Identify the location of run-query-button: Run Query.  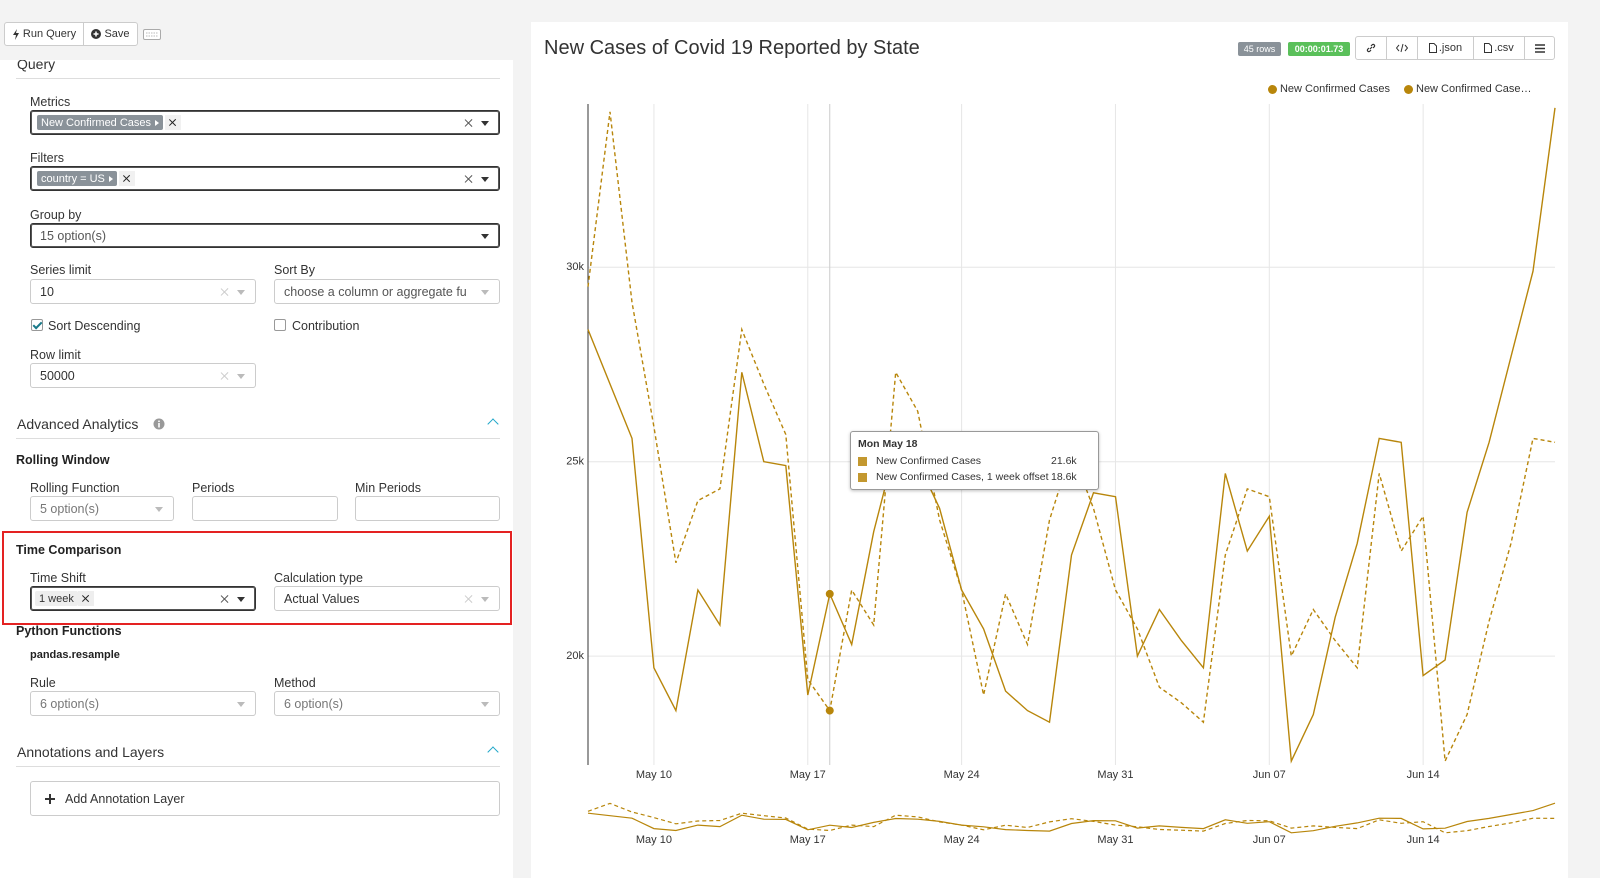
(44, 34).